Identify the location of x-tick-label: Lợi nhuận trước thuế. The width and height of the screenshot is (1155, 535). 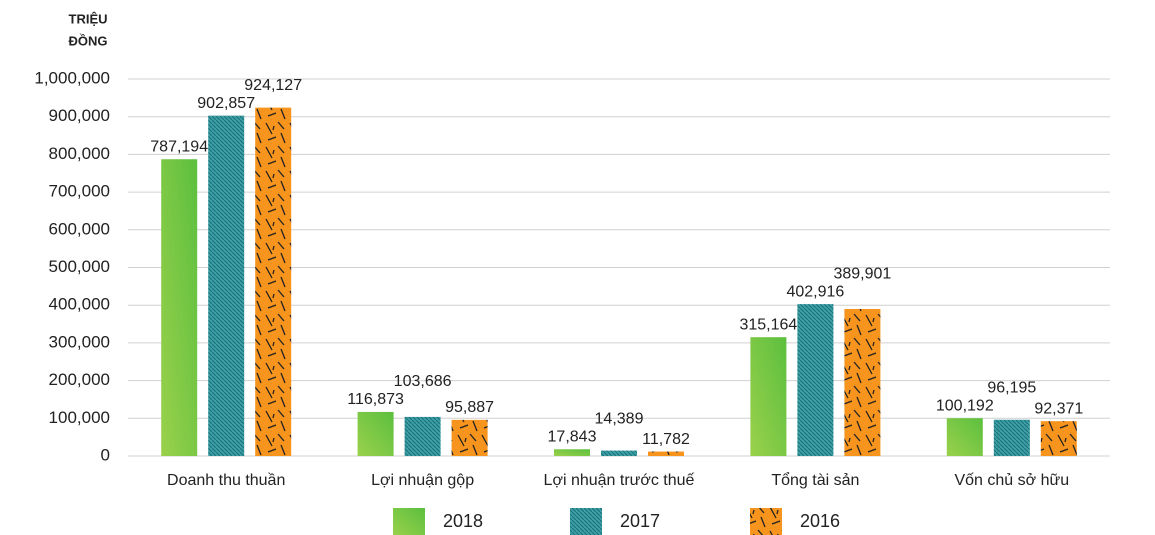
(619, 480).